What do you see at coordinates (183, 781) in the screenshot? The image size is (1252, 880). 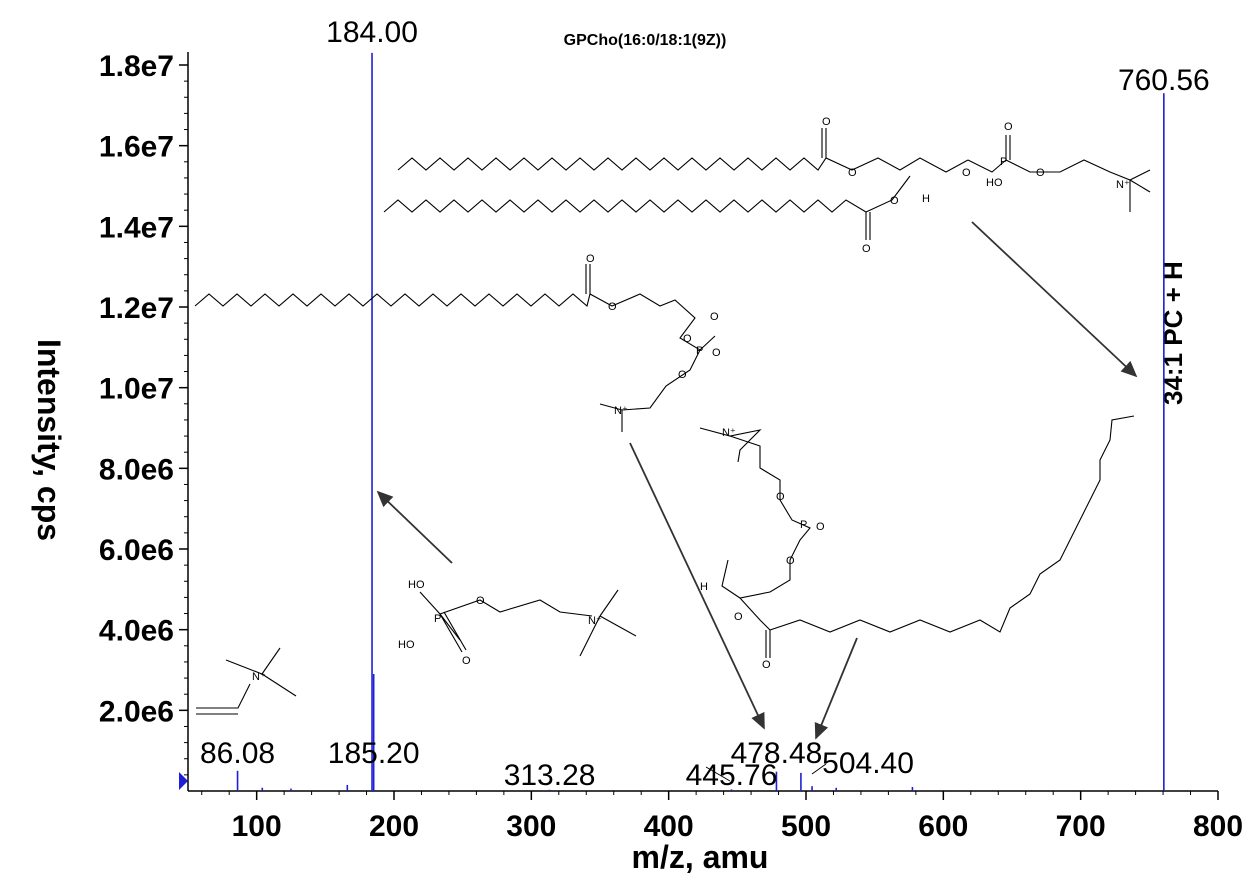 I see `axis-start-marker` at bounding box center [183, 781].